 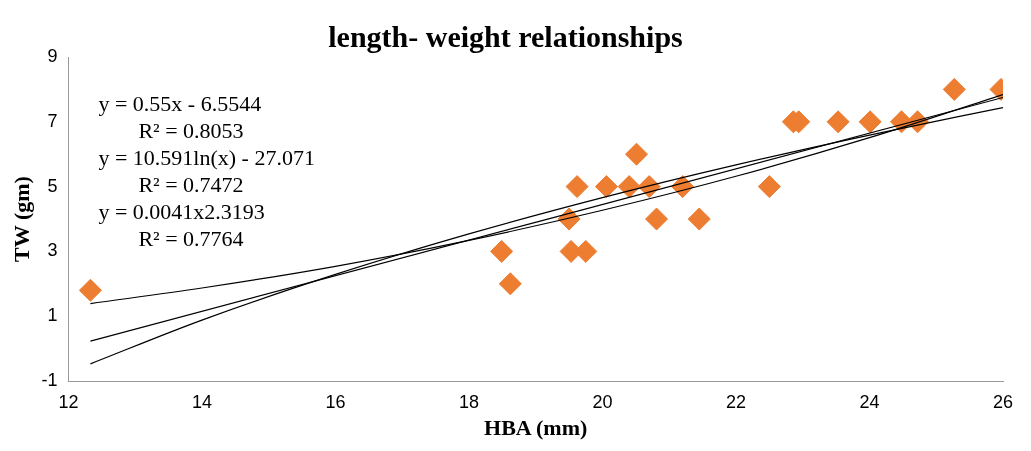 What do you see at coordinates (180, 103) in the screenshot?
I see `annotation: y = 0.55x - 6.5544` at bounding box center [180, 103].